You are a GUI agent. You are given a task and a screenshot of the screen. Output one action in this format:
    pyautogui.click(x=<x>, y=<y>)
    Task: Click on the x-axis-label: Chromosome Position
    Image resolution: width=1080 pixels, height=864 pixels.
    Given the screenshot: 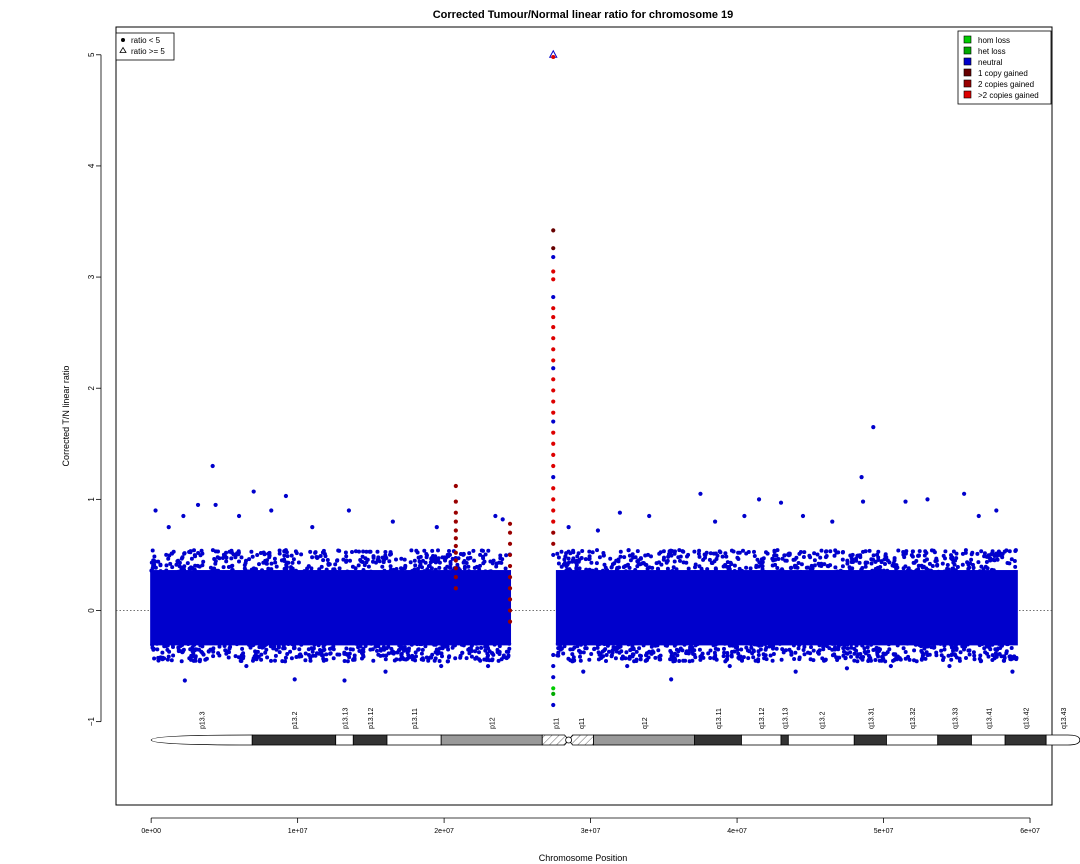 What is the action you would take?
    pyautogui.click(x=583, y=858)
    